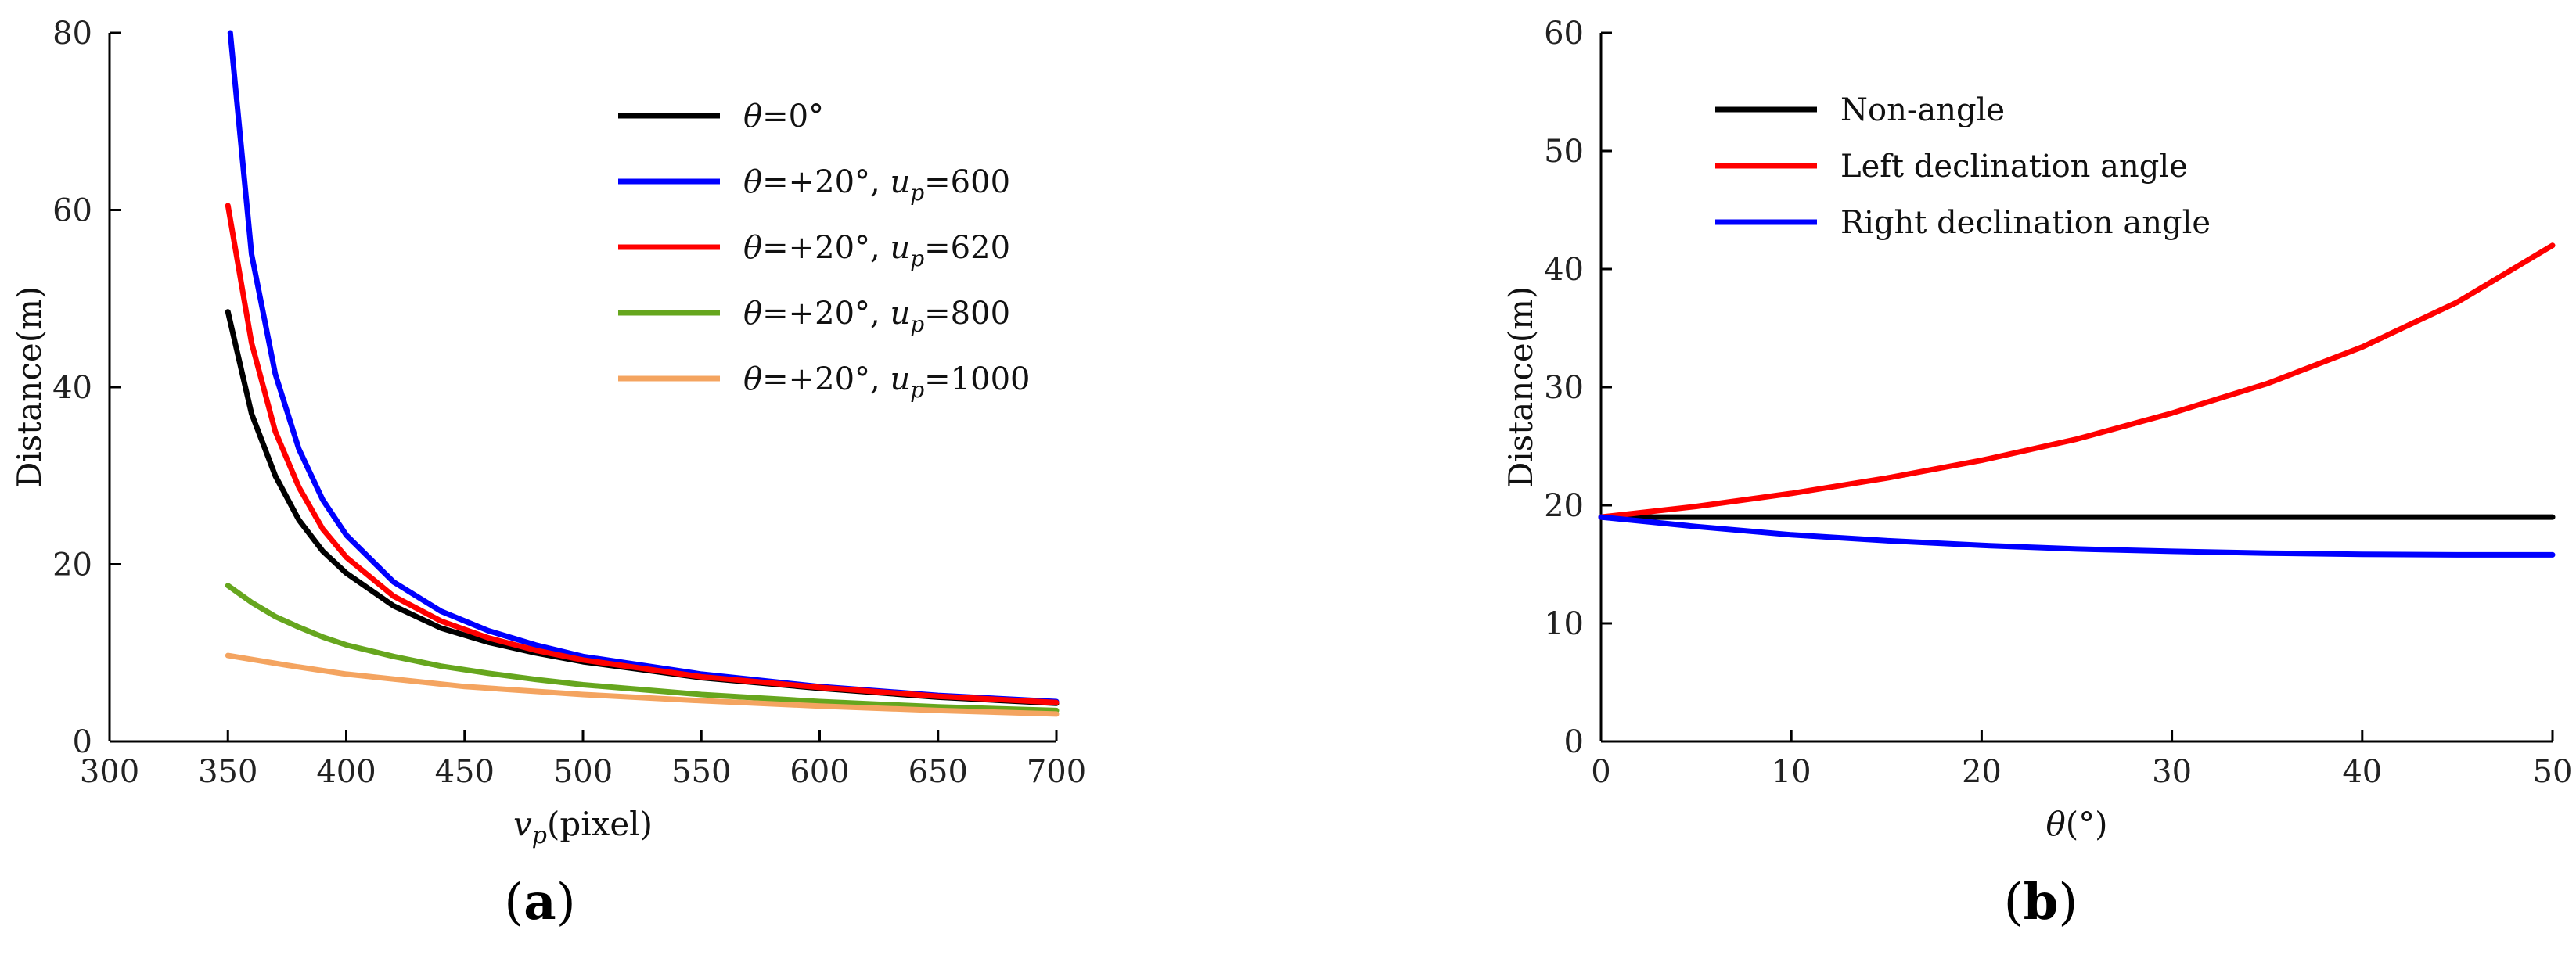  I want to click on chart-b-y-axis-label: Distance(m), so click(1521, 387).